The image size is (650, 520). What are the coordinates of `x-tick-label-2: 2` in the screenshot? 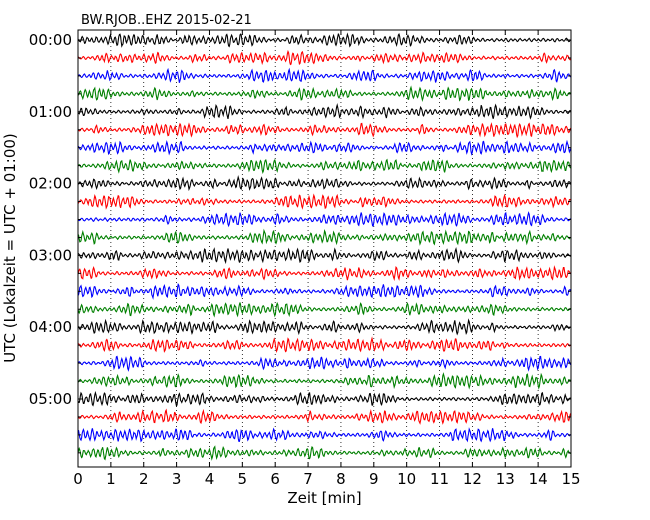 It's located at (144, 479).